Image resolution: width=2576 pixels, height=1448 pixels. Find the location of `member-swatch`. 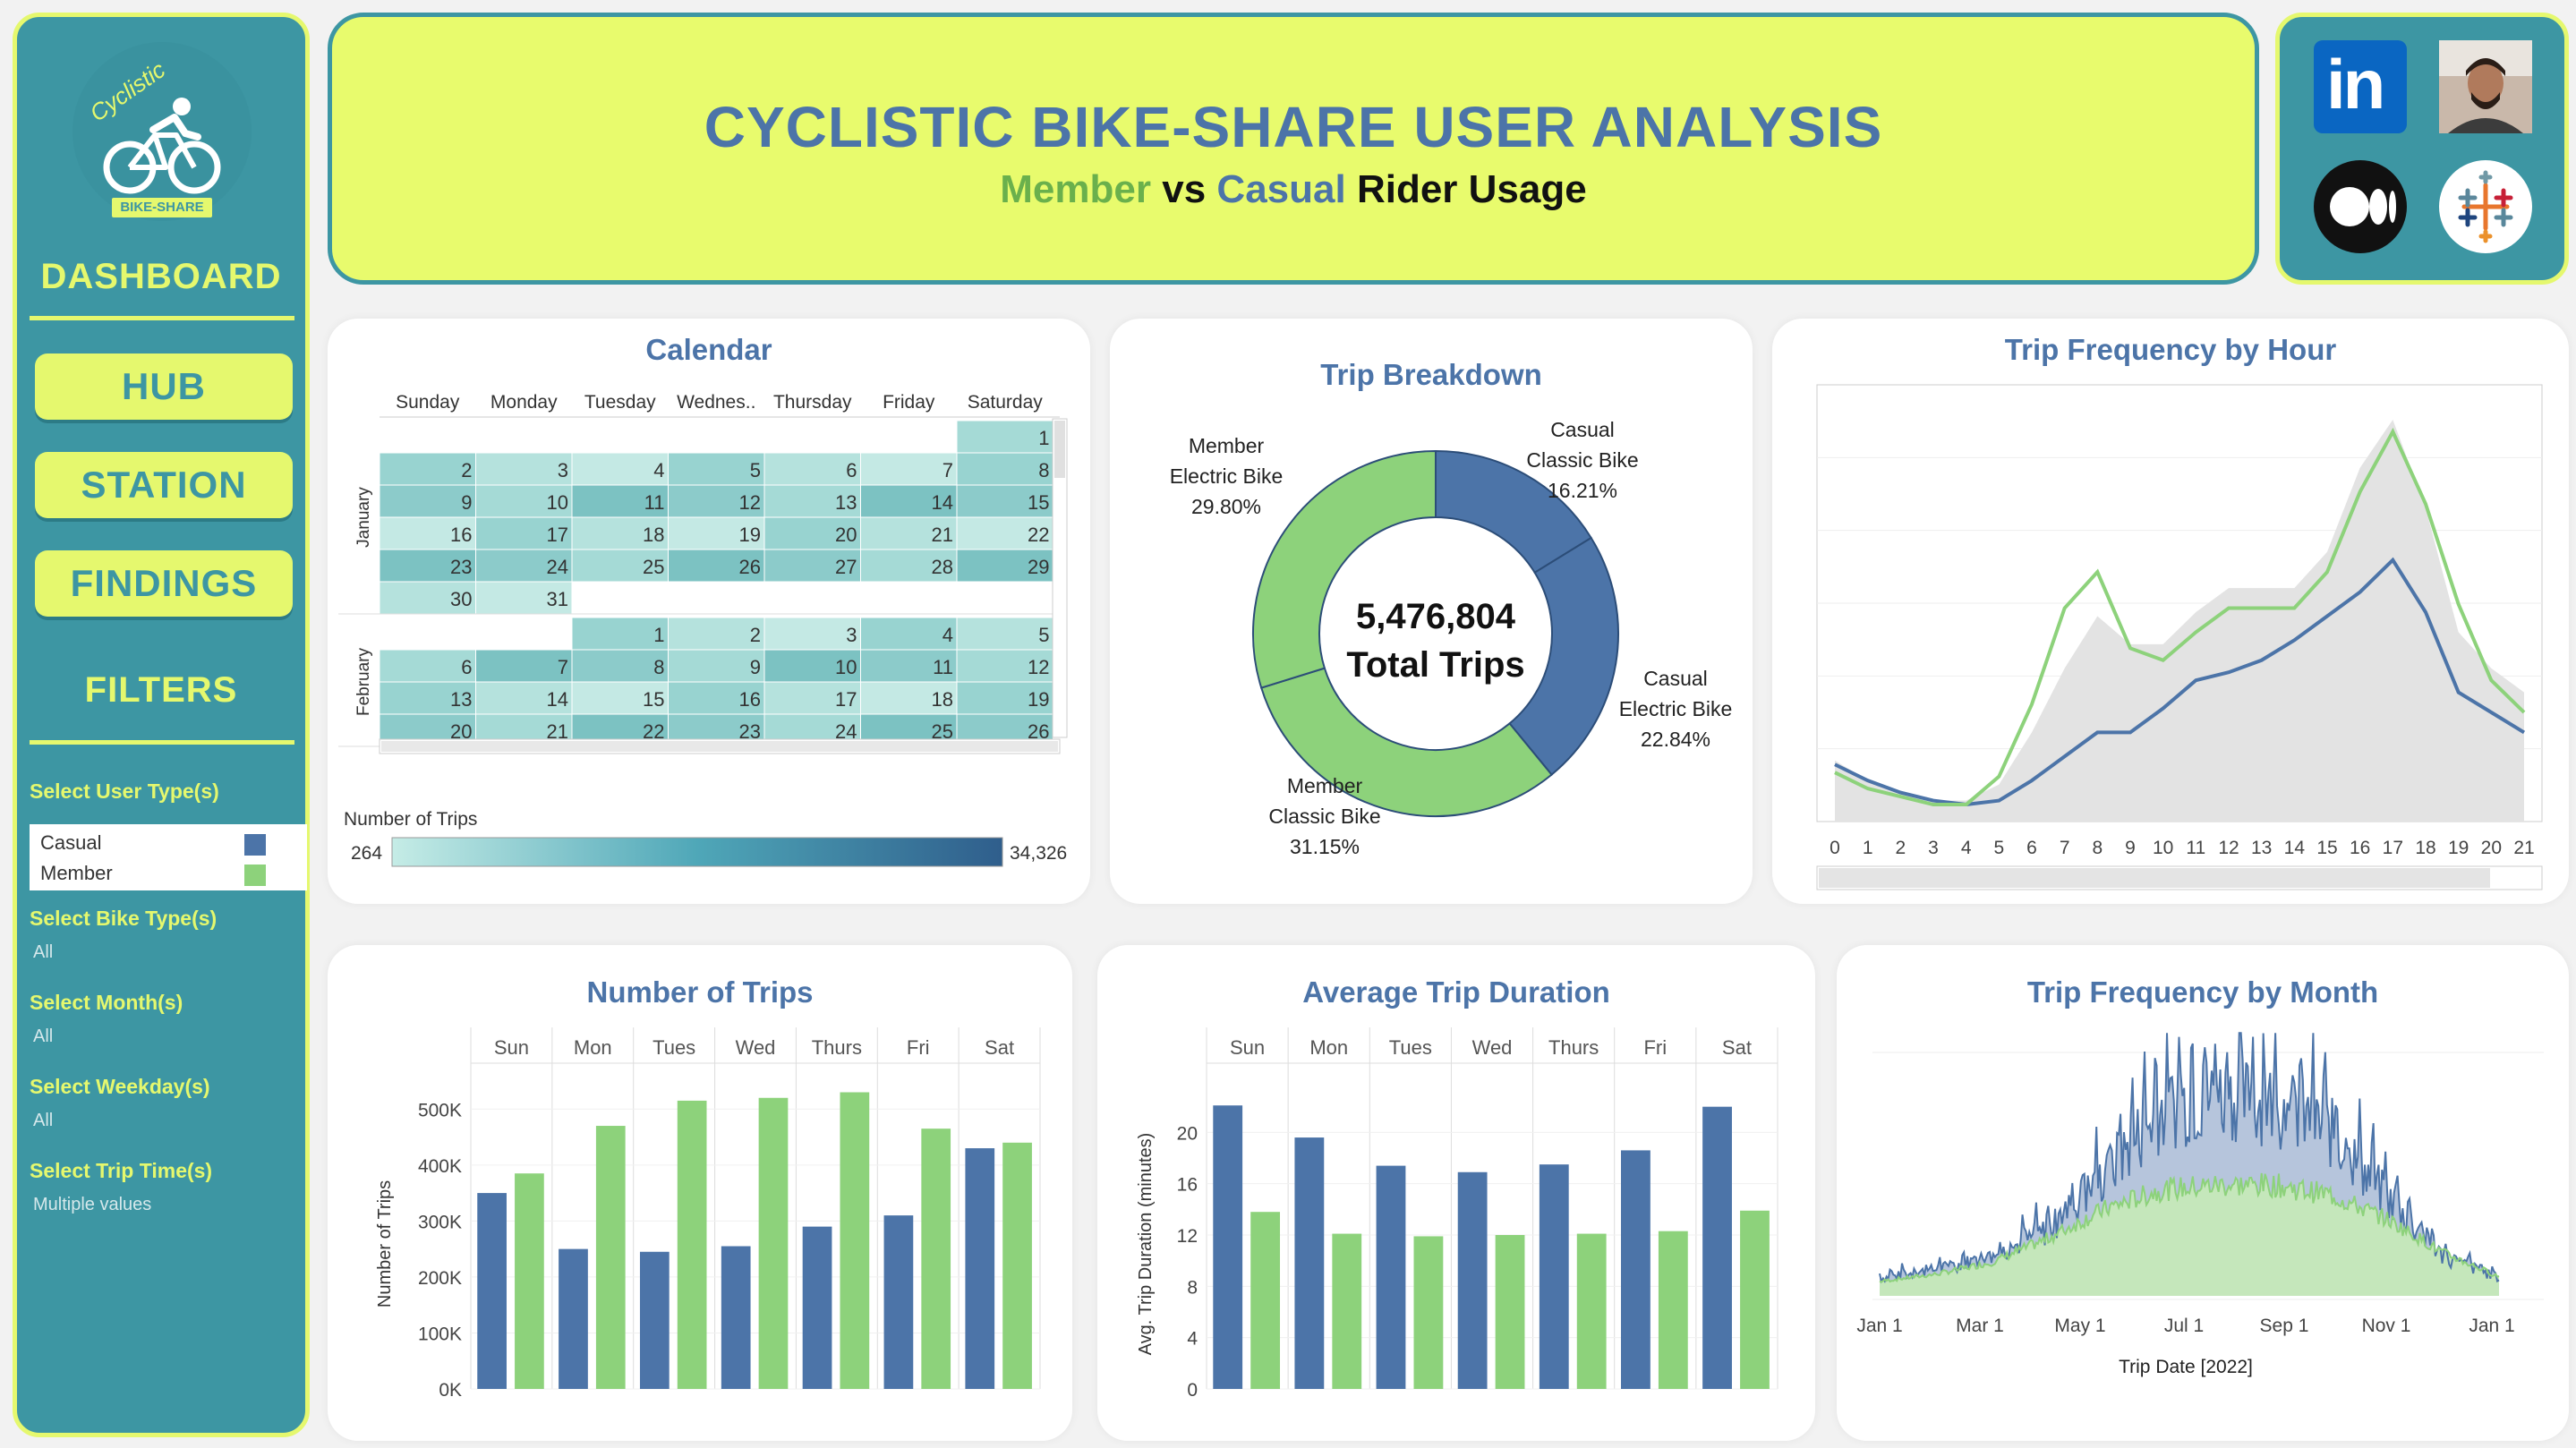

member-swatch is located at coordinates (255, 875).